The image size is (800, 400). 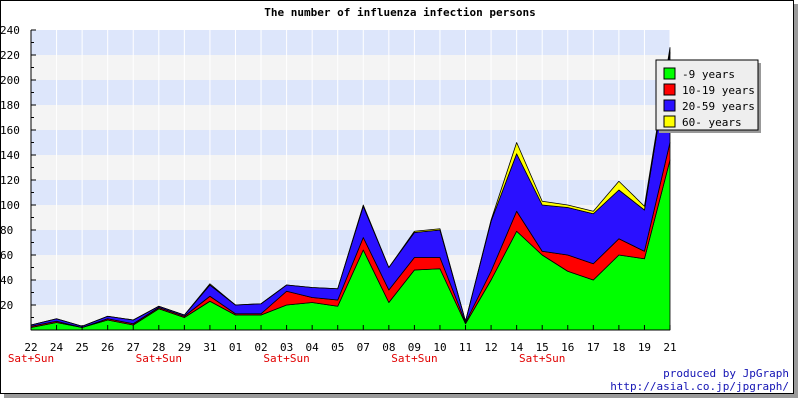 I want to click on x-tick-label: 29, so click(x=184, y=347).